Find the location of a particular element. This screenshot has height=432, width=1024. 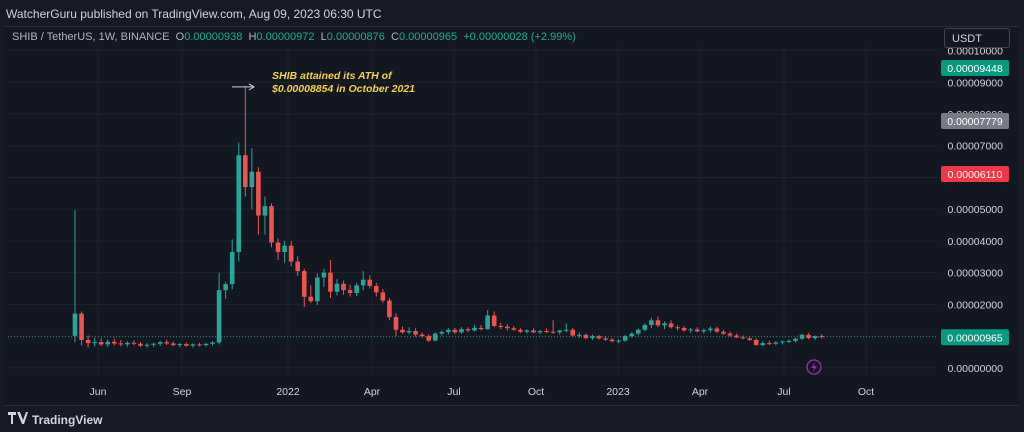

annotation-arrowhead is located at coordinates (251, 87).